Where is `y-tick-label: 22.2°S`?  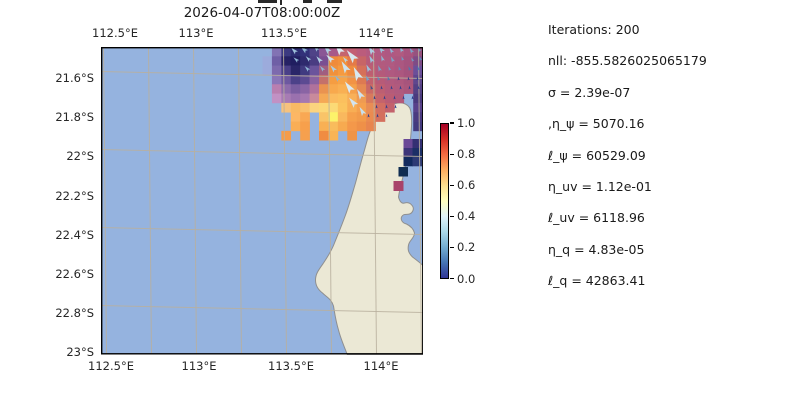
y-tick-label: 22.2°S is located at coordinates (74, 195).